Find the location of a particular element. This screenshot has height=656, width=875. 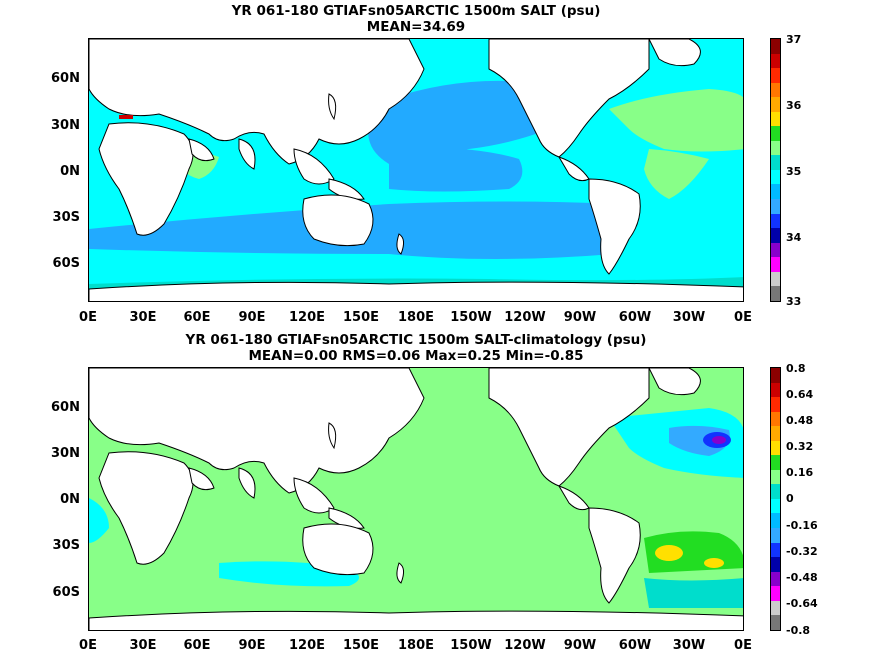

panel2-subtitle: MEAN=0.00 RMS=0.06 Max=0.25 Min=-0.85 is located at coordinates (416, 356).